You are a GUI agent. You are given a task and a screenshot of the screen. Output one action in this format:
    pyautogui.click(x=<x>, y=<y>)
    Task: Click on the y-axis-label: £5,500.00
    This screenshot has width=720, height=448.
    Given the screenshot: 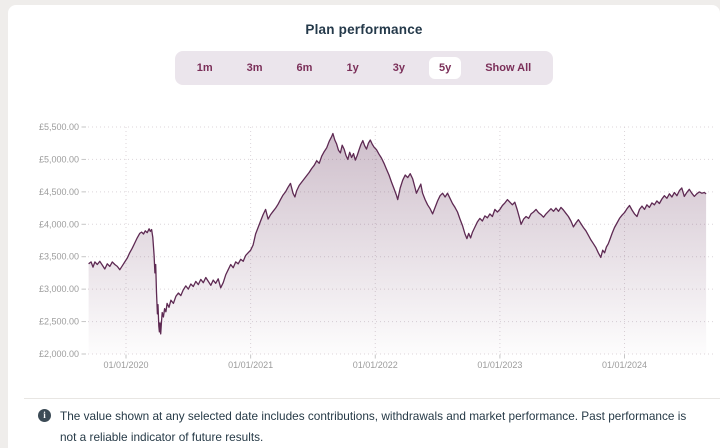 What is the action you would take?
    pyautogui.click(x=59, y=127)
    